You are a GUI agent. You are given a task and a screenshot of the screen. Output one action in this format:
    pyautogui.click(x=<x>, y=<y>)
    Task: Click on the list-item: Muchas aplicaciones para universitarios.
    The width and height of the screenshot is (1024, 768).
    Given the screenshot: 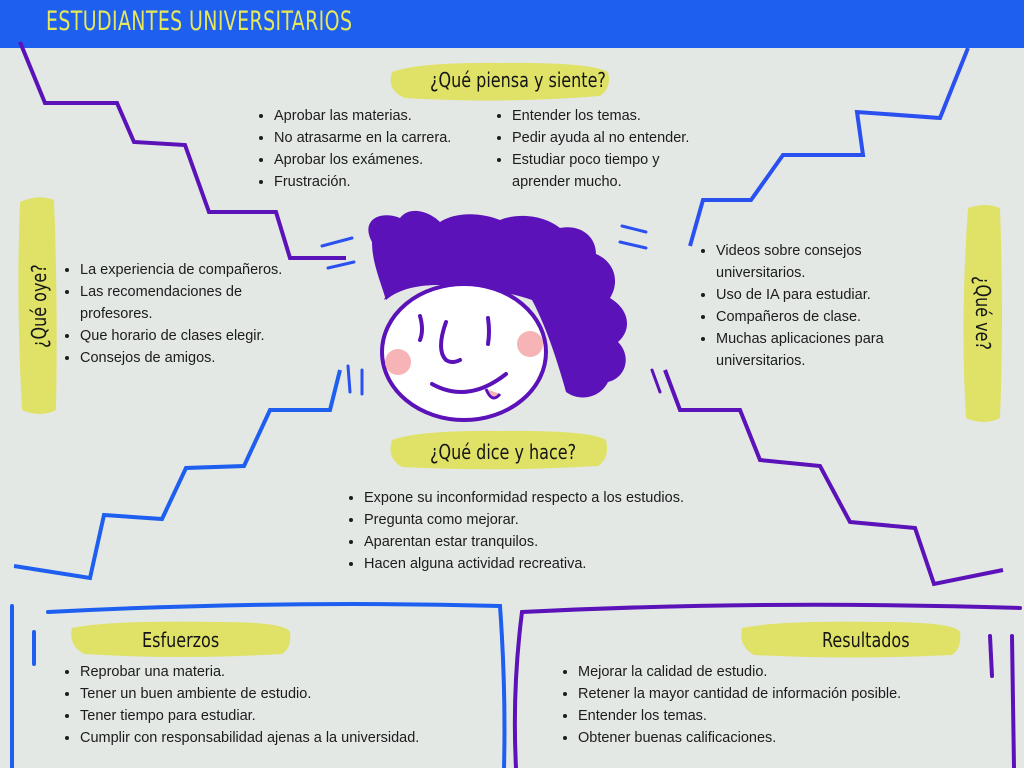 What is the action you would take?
    pyautogui.click(x=816, y=350)
    